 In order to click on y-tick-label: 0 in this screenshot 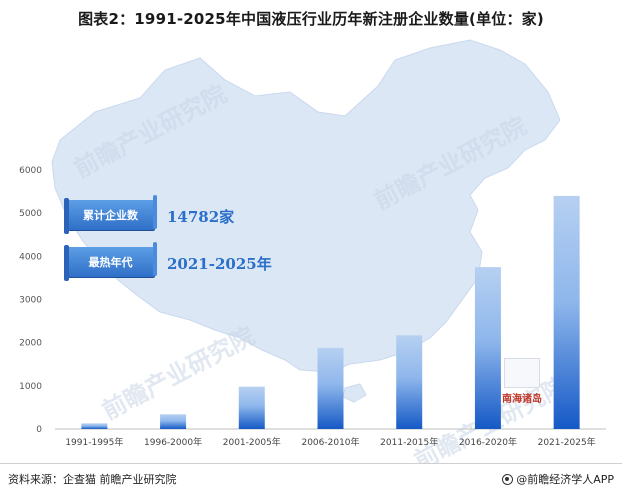, I will do `click(39, 430)`.